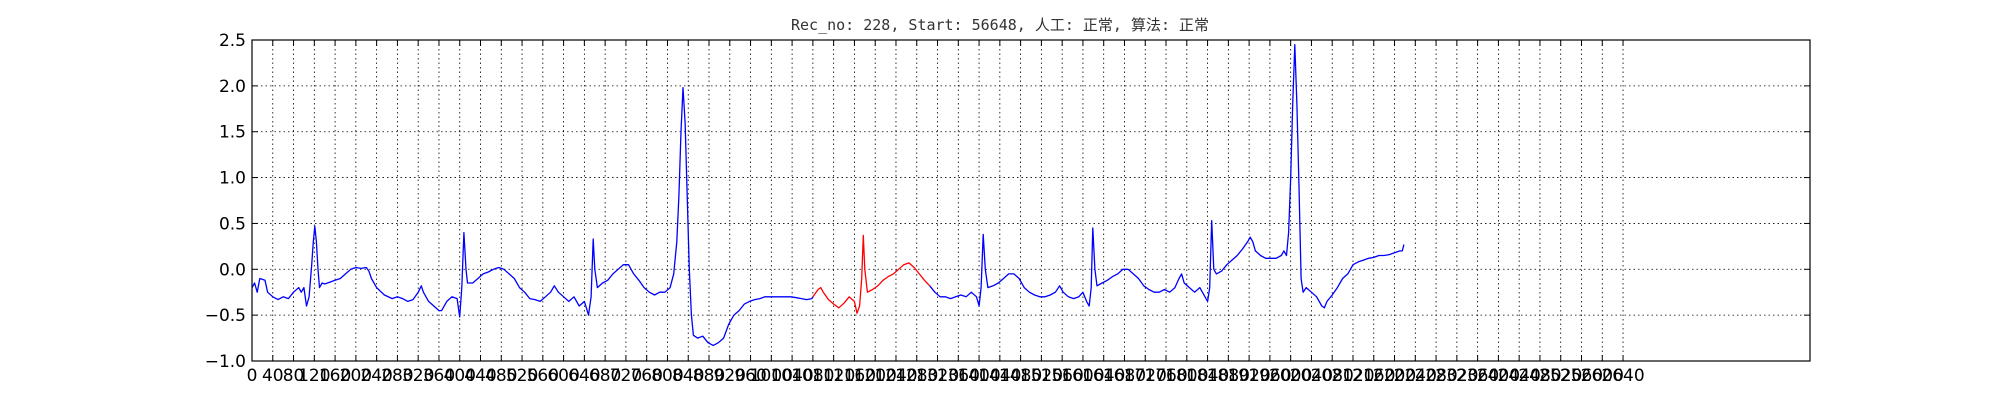 The width and height of the screenshot is (2000, 405). Describe the element at coordinates (1519, 376) in the screenshot. I see `x-tick-label: 2440` at that location.